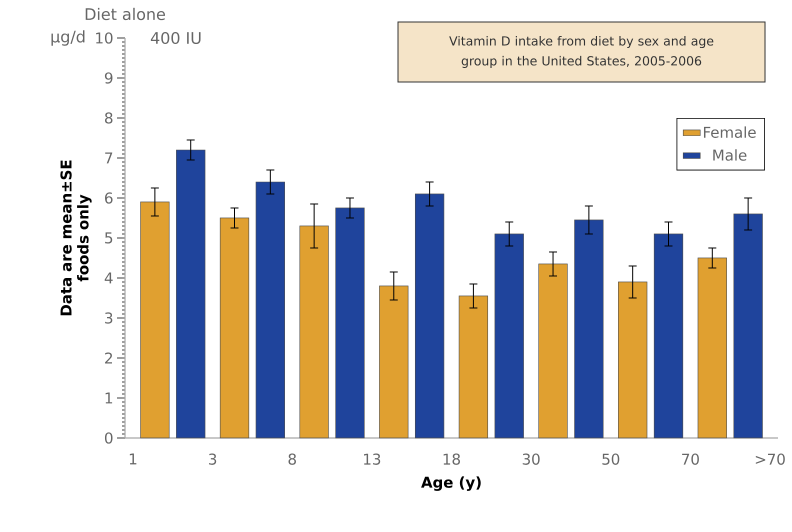 The image size is (792, 532). I want to click on text: Vitamin D intake from diet by sex and age group in the United States, 2005-2006, so click(581, 52).